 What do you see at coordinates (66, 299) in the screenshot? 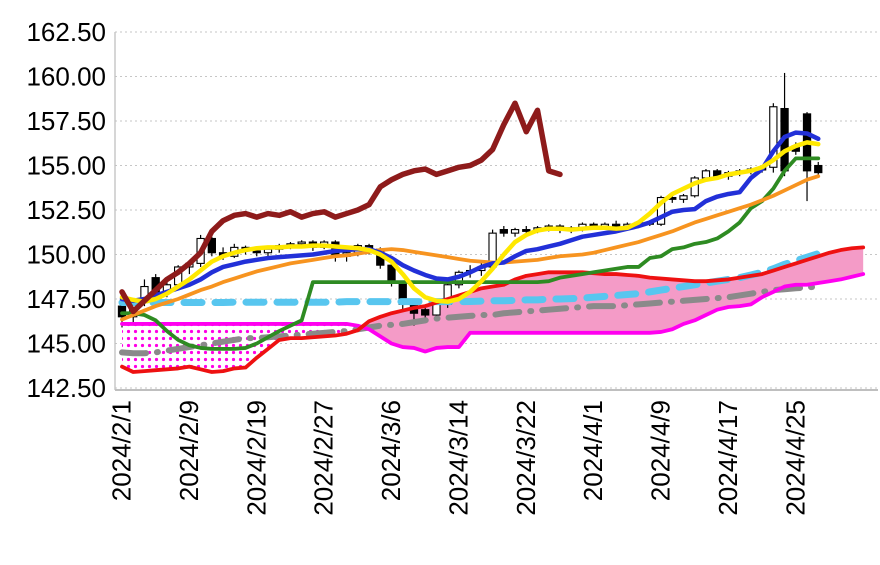
I see `y-axis-label: 147.50` at bounding box center [66, 299].